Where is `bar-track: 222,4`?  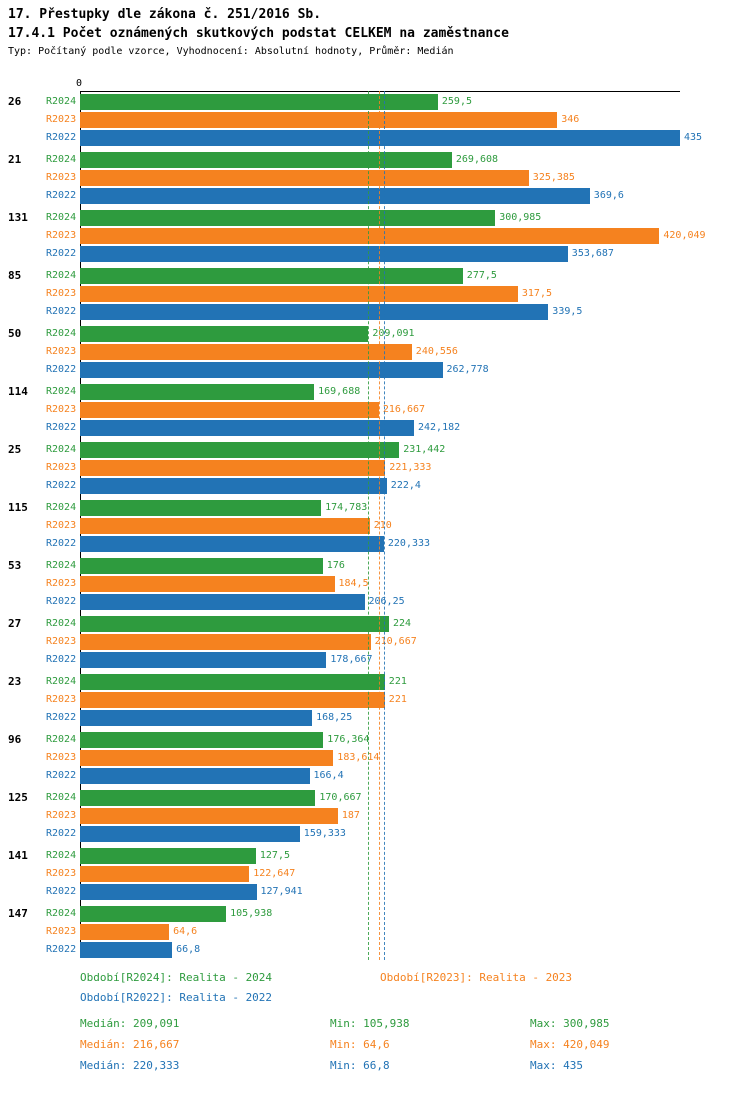 bar-track: 222,4 is located at coordinates (380, 486).